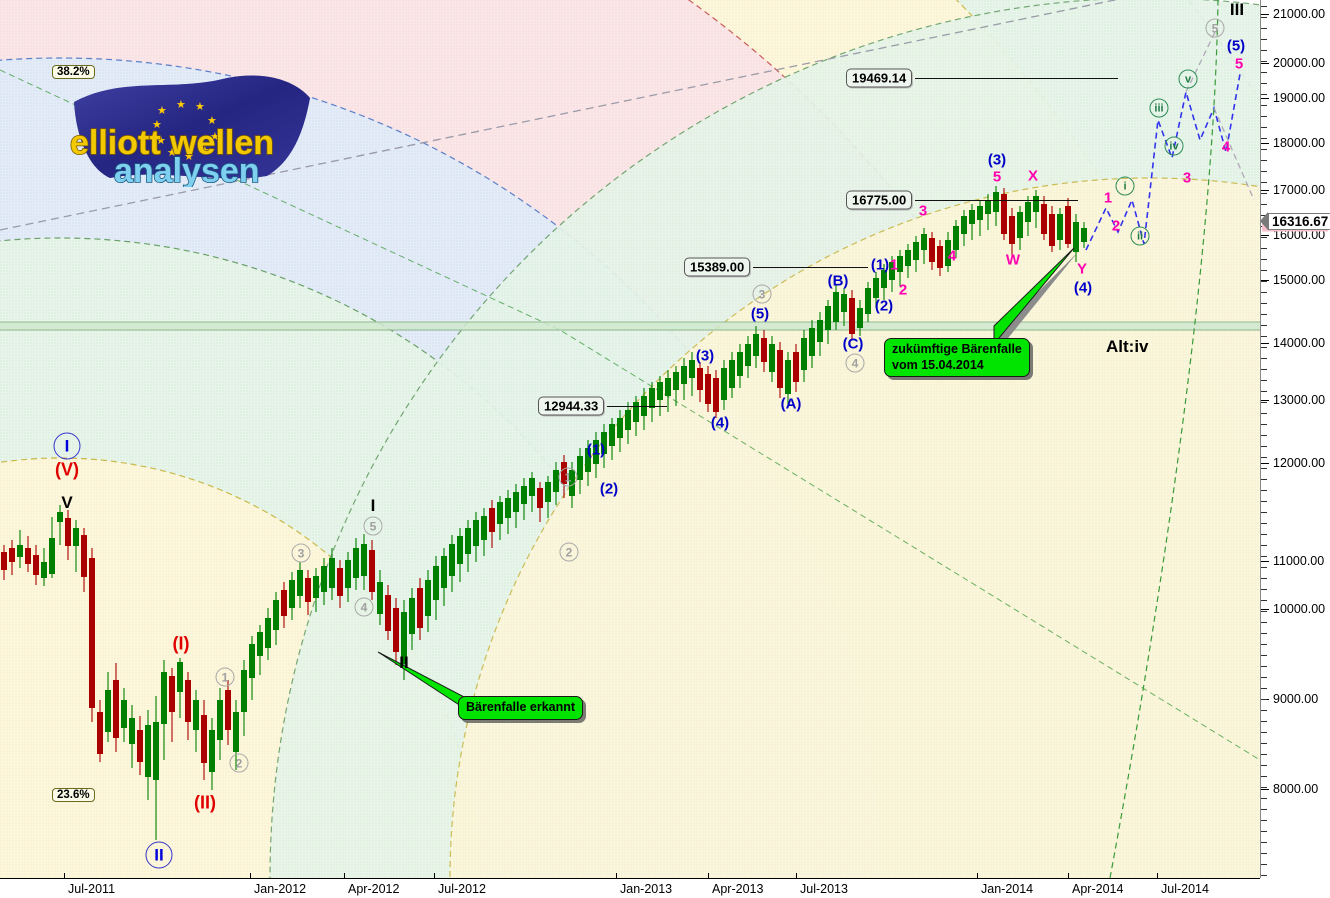 The image size is (1330, 898). What do you see at coordinates (1140, 236) in the screenshot?
I see `circled-wave-label-ii: ii` at bounding box center [1140, 236].